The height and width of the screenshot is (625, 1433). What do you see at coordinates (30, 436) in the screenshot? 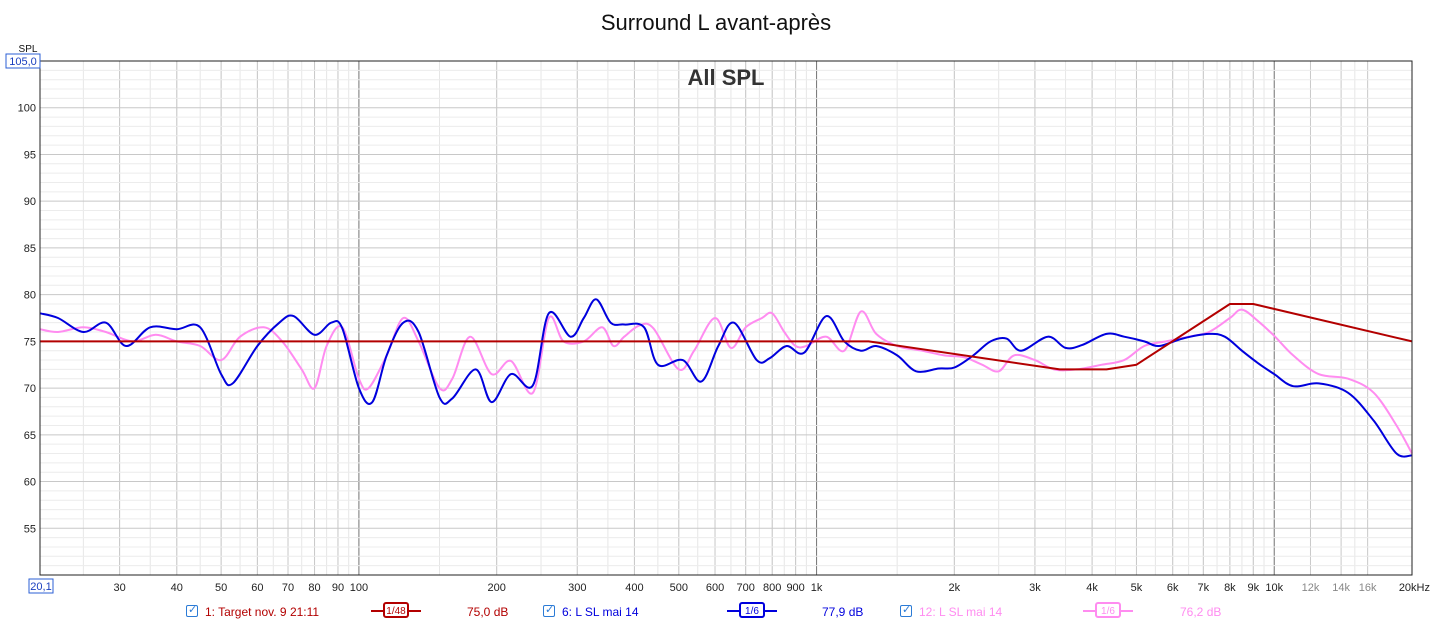
I see `y-tick-label: 65` at bounding box center [30, 436].